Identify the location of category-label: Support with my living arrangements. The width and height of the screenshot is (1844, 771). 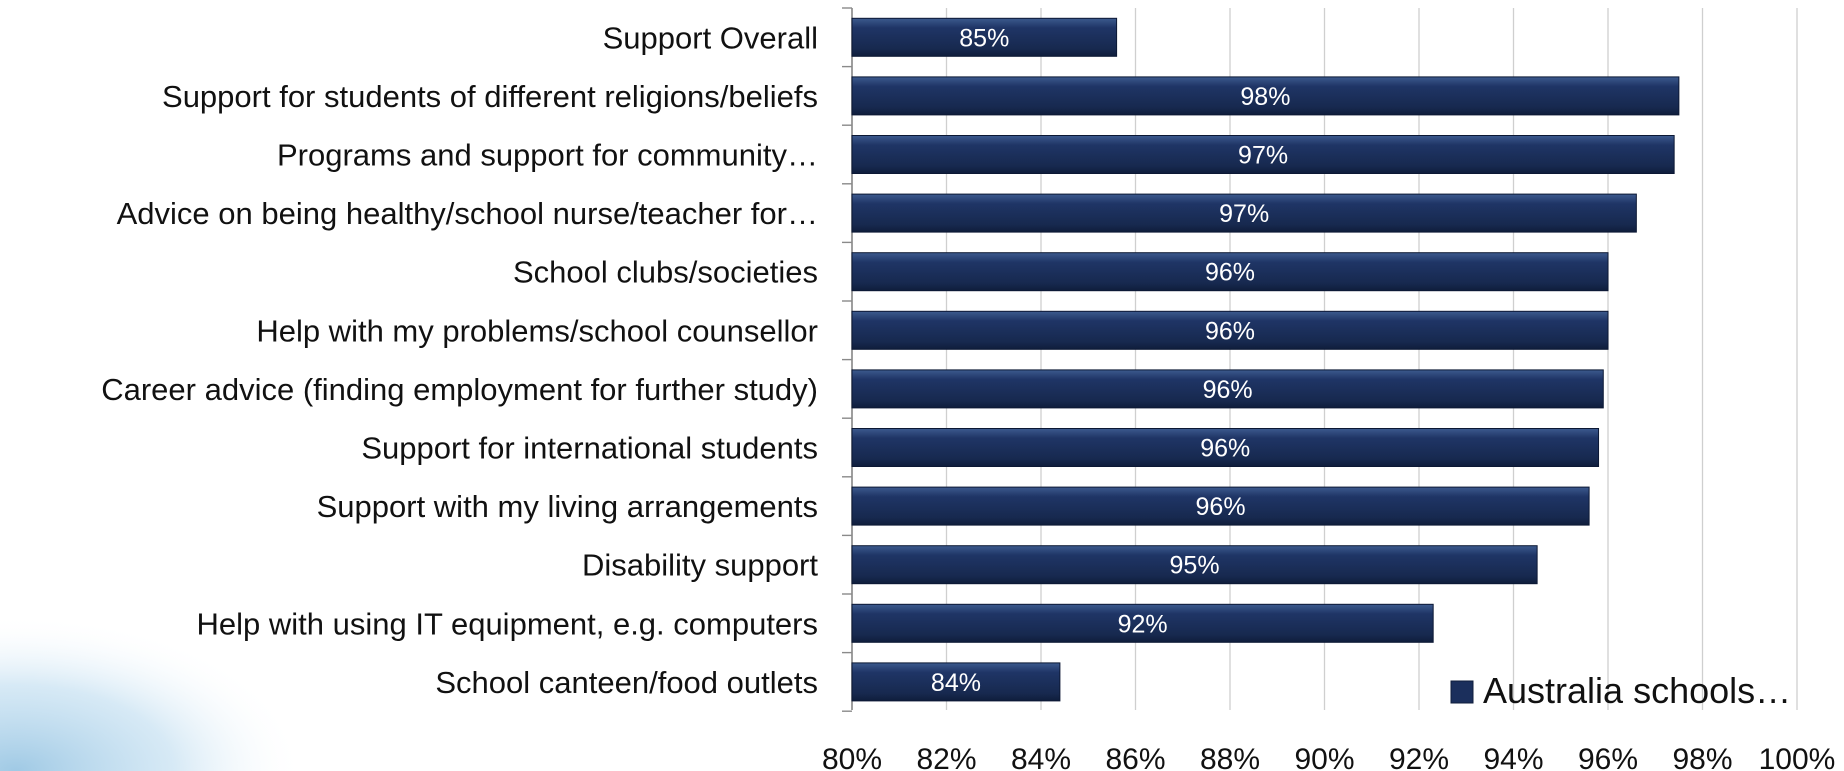
(567, 506).